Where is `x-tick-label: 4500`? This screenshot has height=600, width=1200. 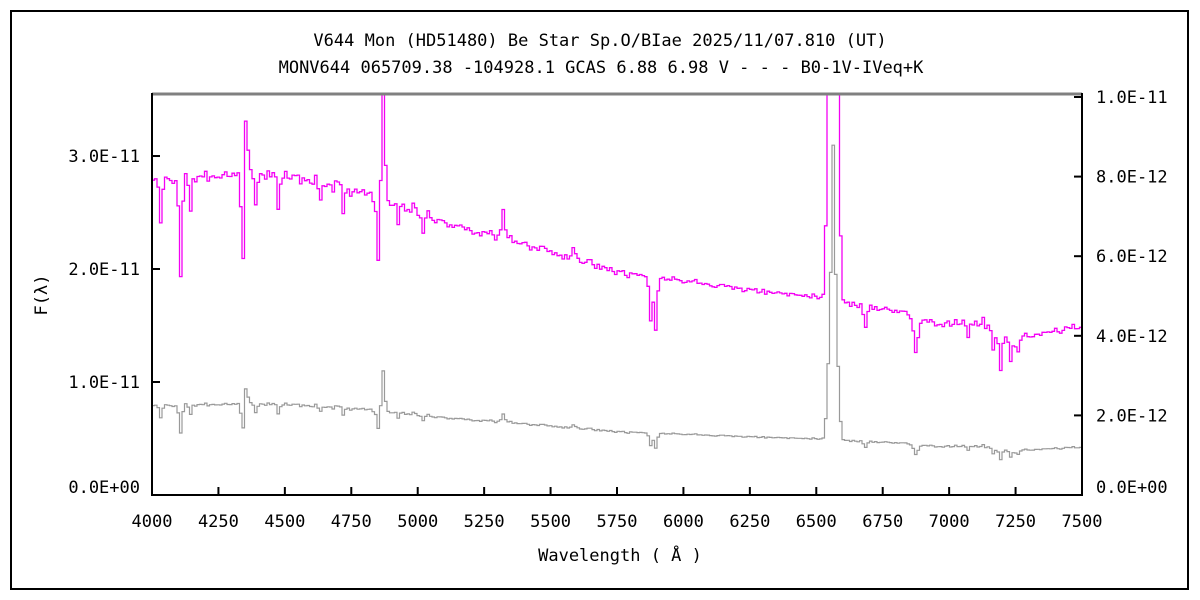 x-tick-label: 4500 is located at coordinates (284, 522).